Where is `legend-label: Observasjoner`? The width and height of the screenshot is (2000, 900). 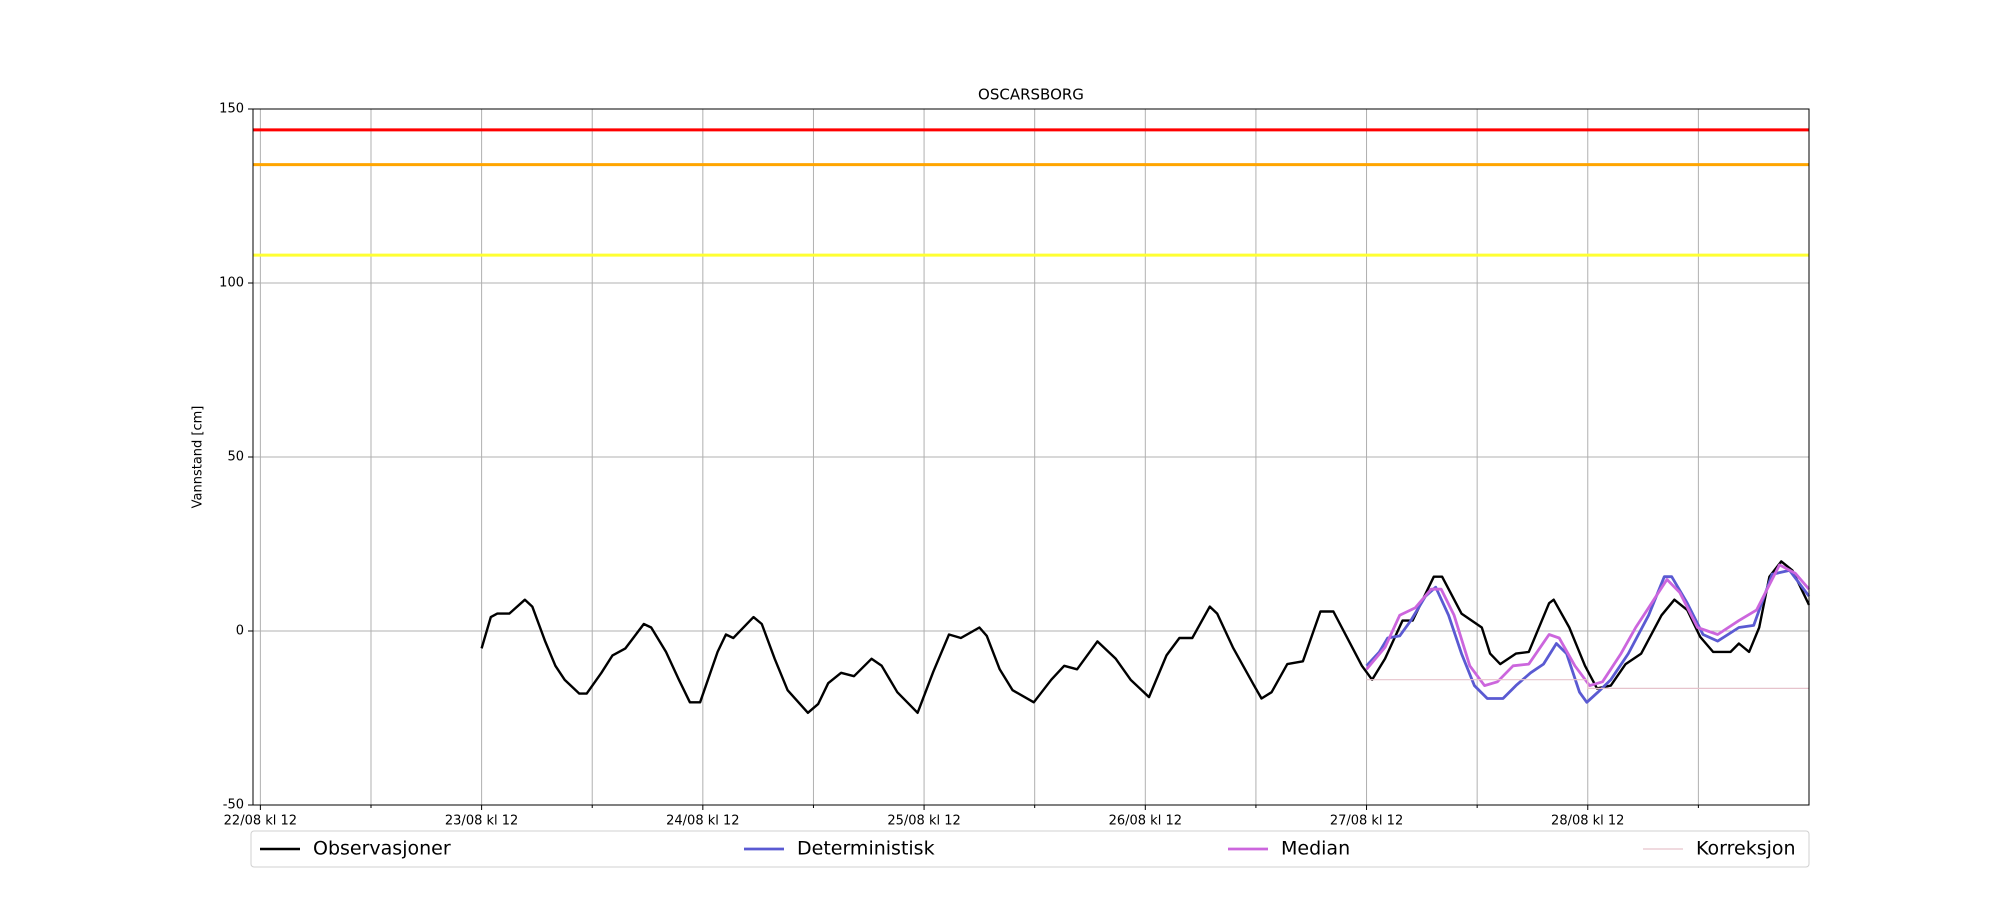 legend-label: Observasjoner is located at coordinates (382, 849).